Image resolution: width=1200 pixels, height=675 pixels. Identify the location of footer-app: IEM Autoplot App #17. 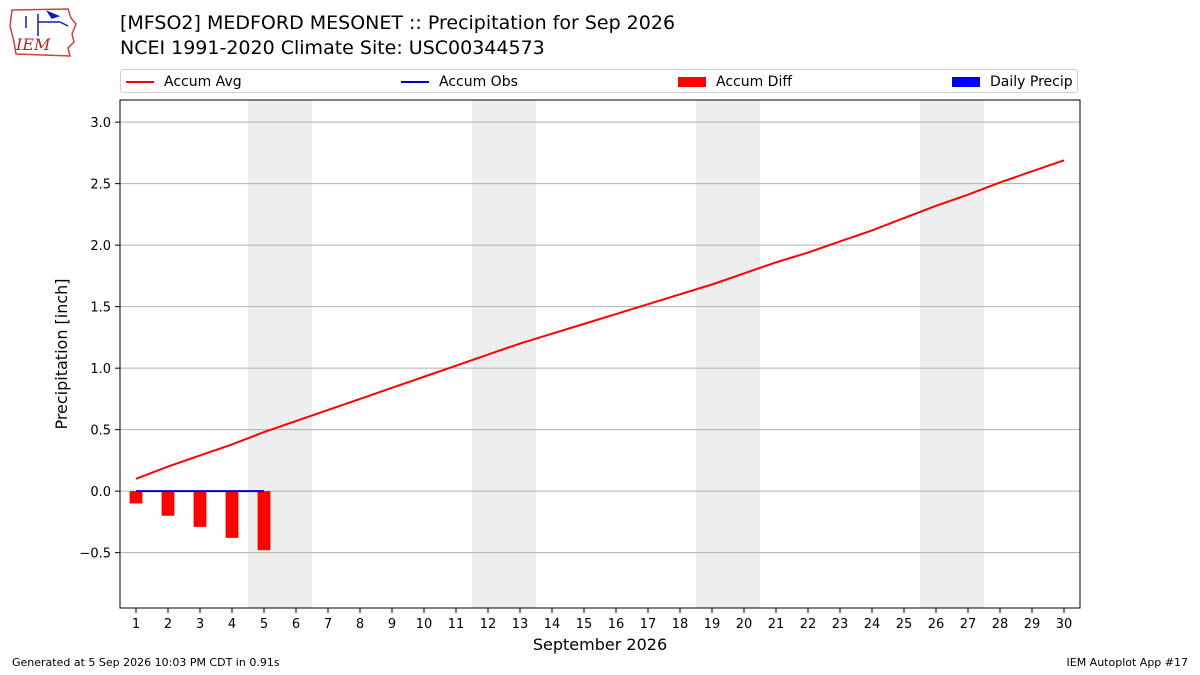
(1127, 662).